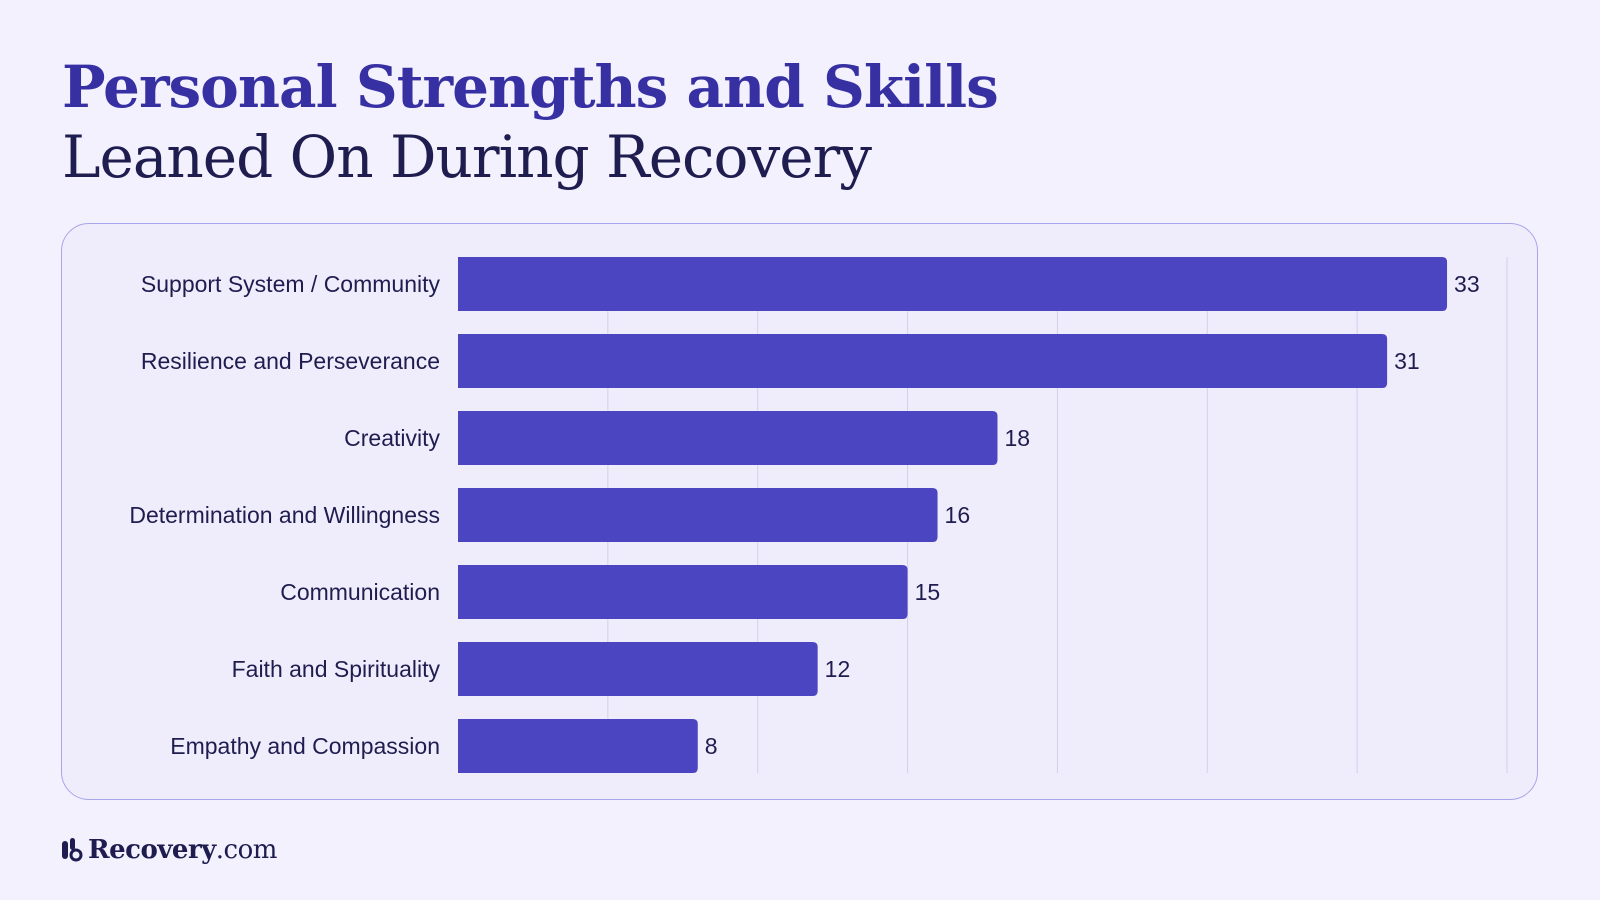 The image size is (1600, 900). I want to click on recovery-logo: Recovery.com, so click(169, 850).